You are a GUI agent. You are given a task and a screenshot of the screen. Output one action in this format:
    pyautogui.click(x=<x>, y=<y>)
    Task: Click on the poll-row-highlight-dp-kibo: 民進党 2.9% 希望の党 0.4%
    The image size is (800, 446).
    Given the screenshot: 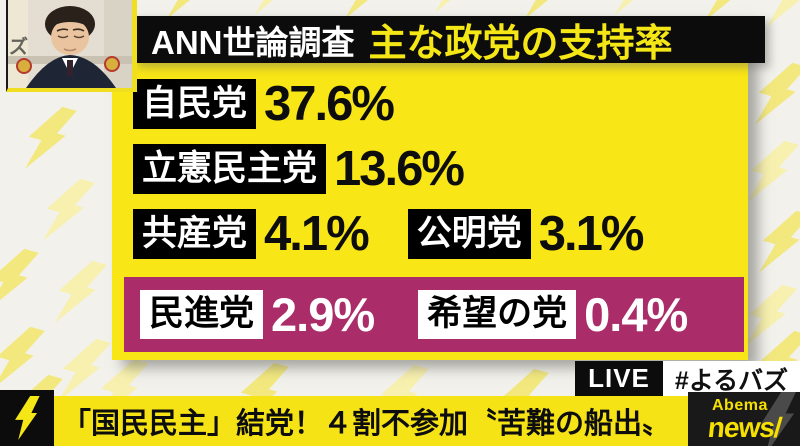 What is the action you would take?
    pyautogui.click(x=434, y=314)
    